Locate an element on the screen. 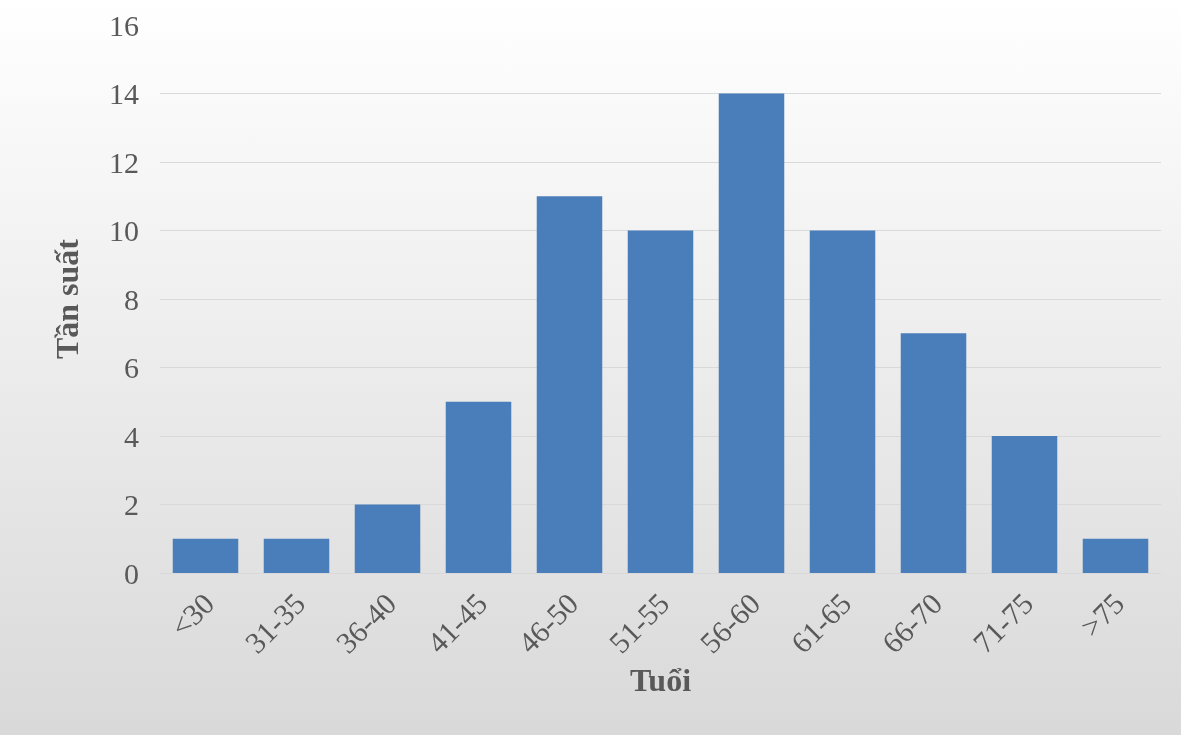  y-tick-label: 0 is located at coordinates (131, 573).